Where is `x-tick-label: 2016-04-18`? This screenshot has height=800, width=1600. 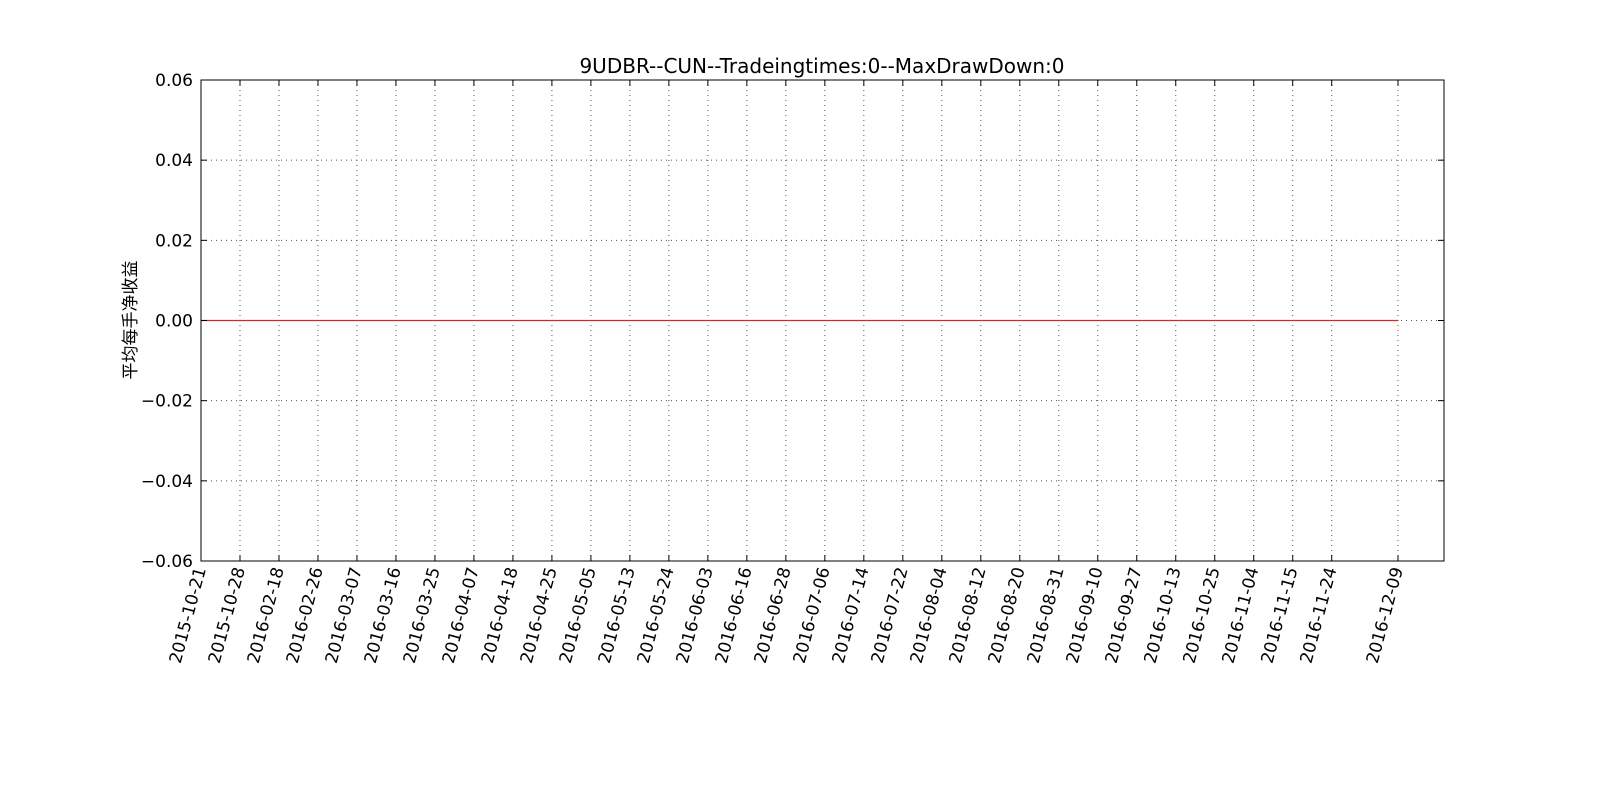
x-tick-label: 2016-04-18 is located at coordinates (500, 615).